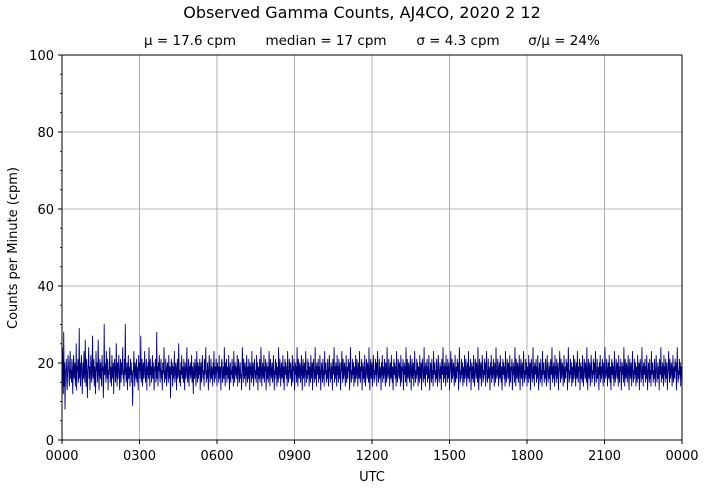 This screenshot has height=489, width=705. I want to click on y-tick-label: 40, so click(45, 287).